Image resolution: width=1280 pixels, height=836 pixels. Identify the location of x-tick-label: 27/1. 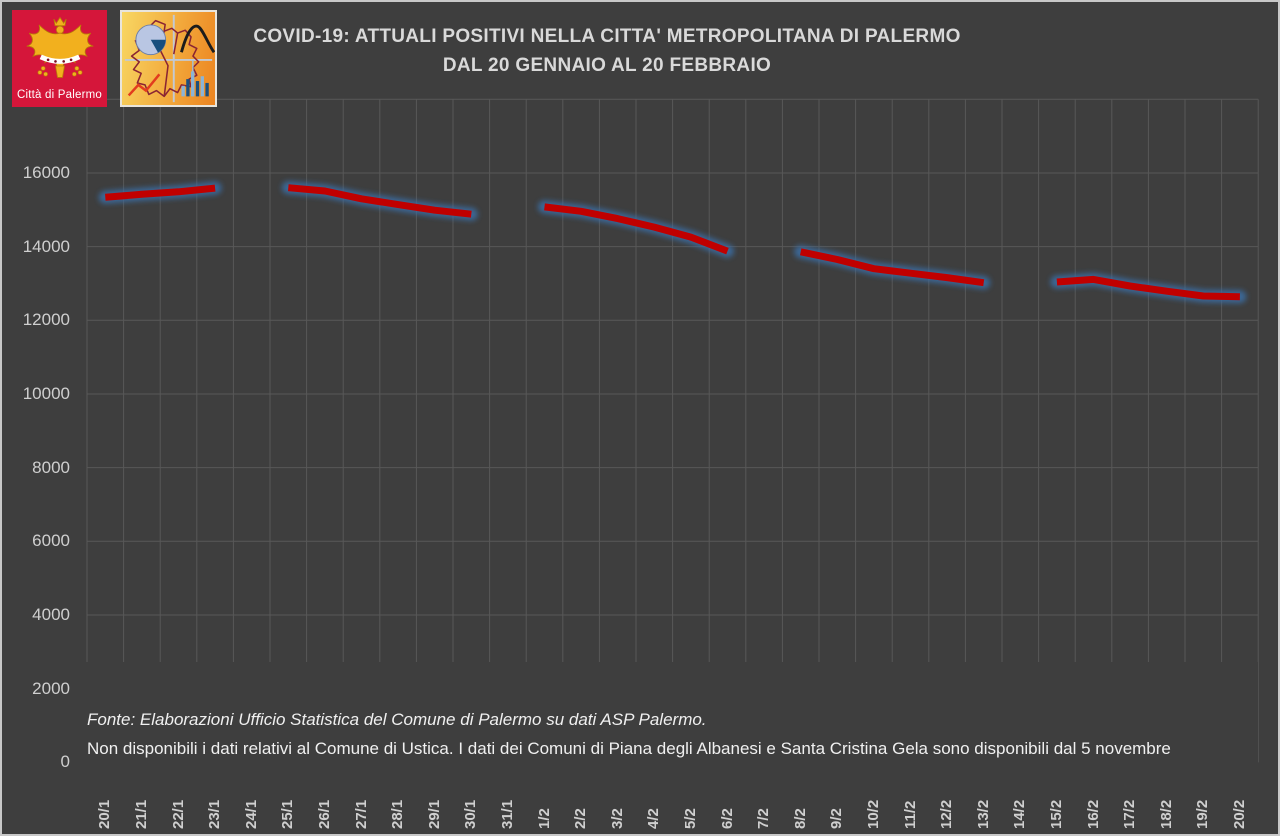
(361, 814).